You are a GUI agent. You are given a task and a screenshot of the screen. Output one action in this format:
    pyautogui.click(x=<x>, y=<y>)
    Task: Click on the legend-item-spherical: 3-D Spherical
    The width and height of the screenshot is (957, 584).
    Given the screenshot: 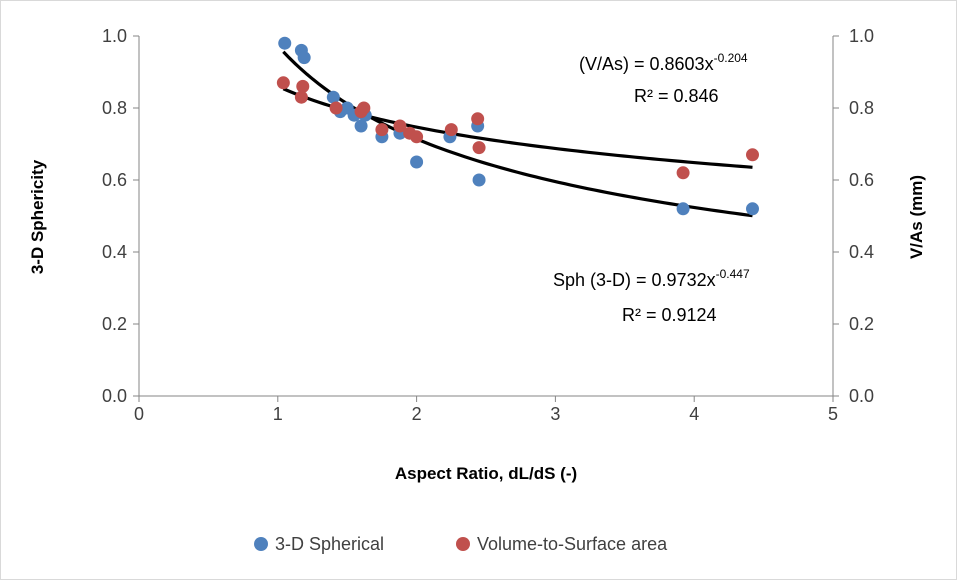 What is the action you would take?
    pyautogui.click(x=319, y=544)
    